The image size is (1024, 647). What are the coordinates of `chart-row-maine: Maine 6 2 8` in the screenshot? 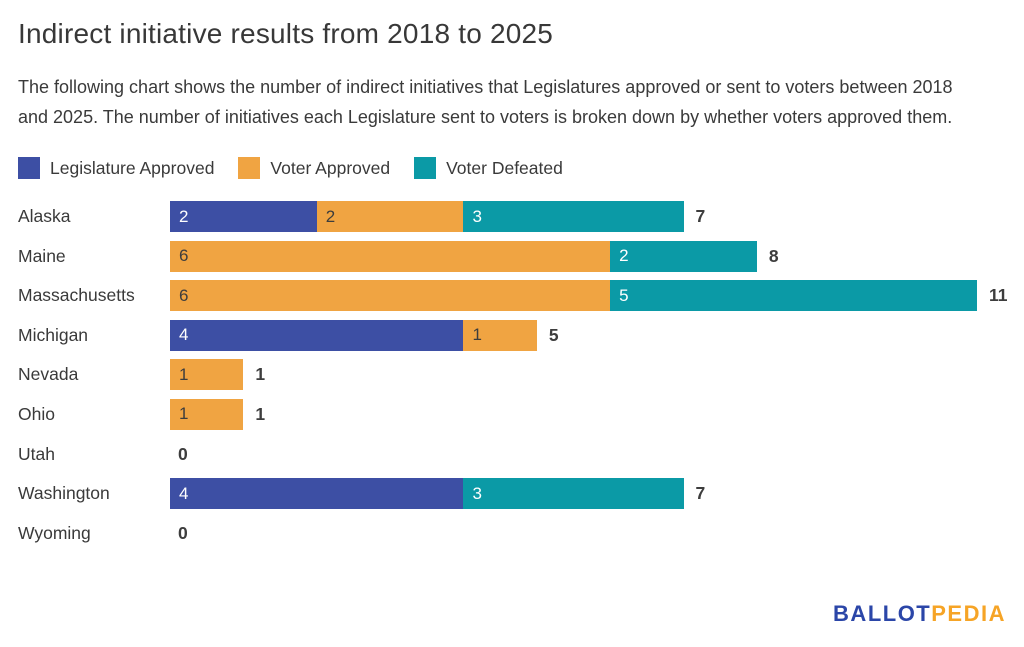 It's located at (512, 256).